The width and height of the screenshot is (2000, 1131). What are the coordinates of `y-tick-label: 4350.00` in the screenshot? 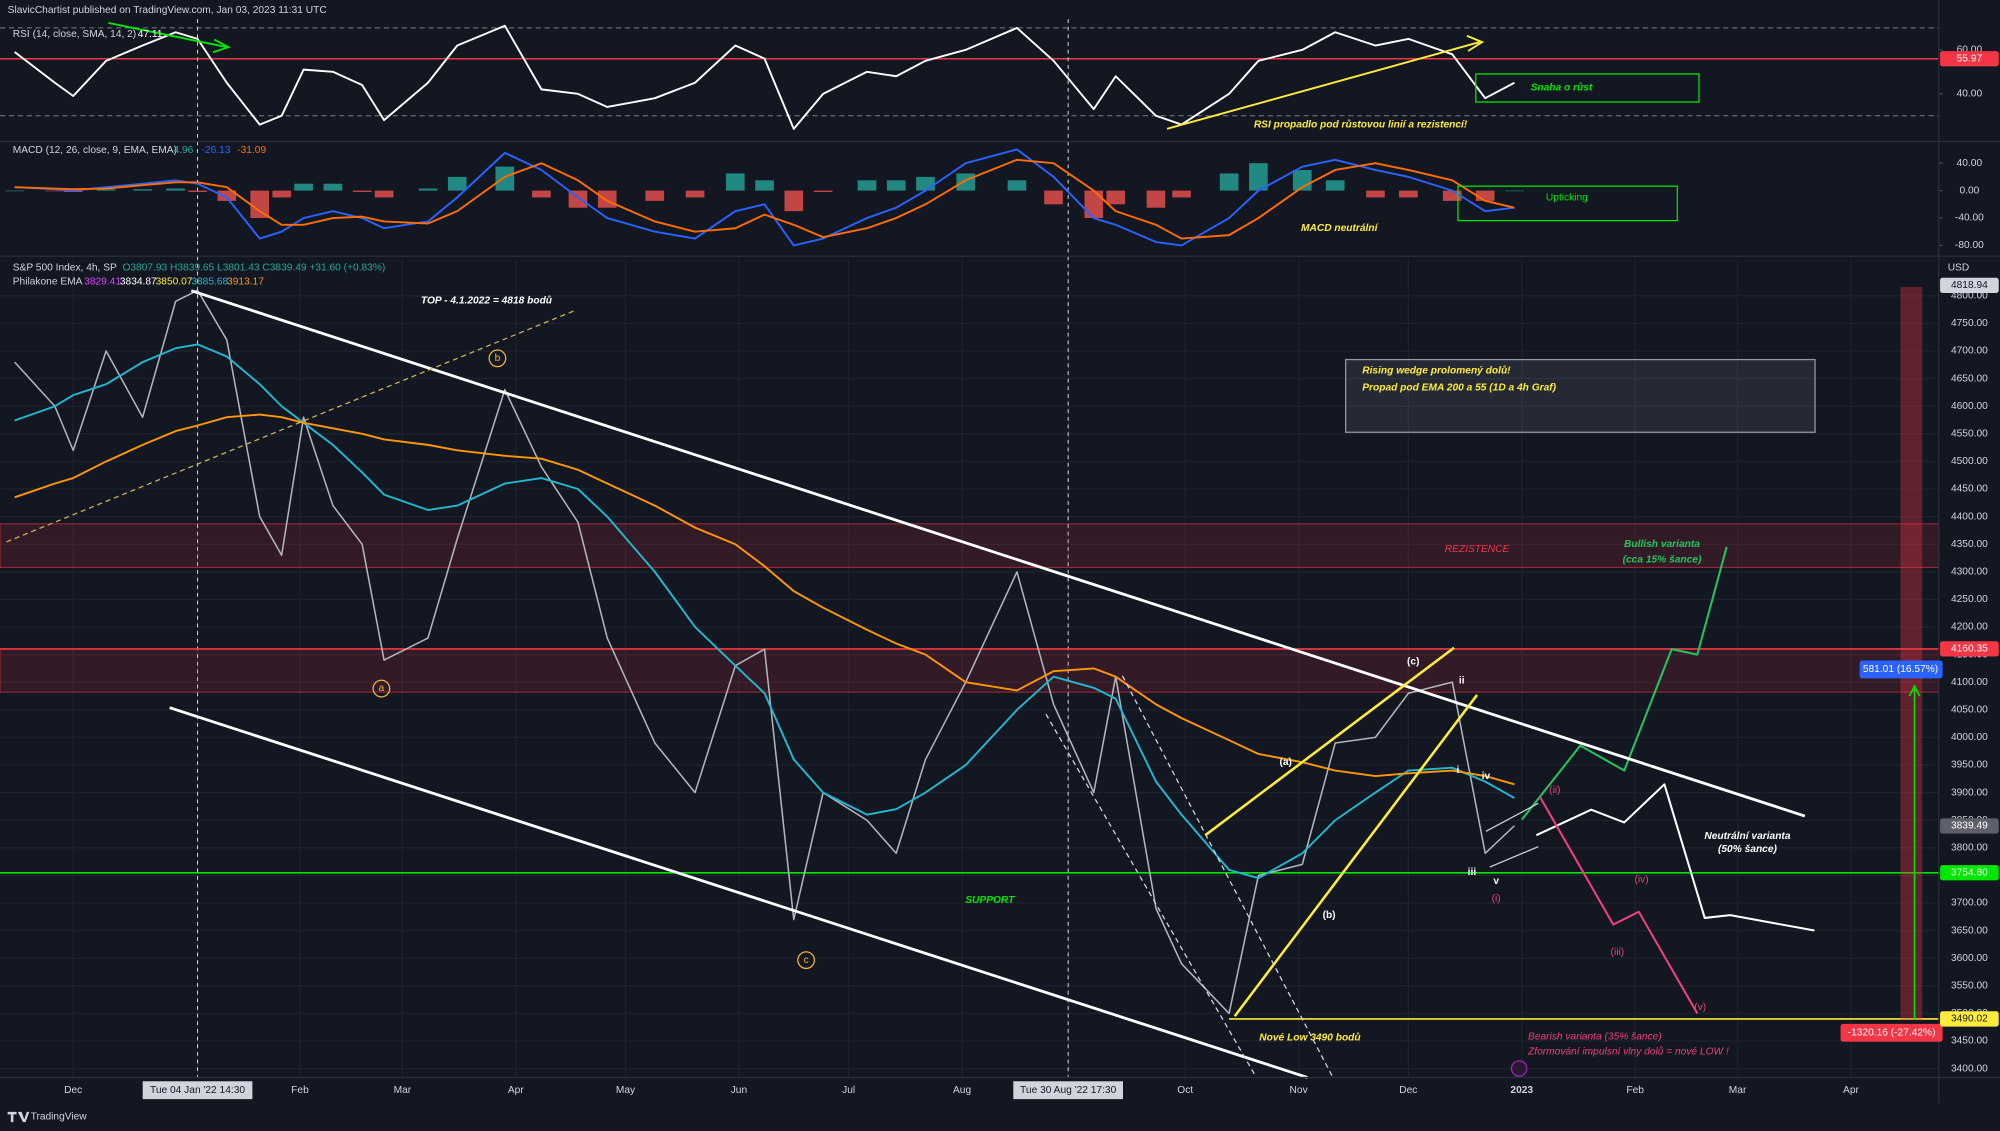 It's located at (1969, 544).